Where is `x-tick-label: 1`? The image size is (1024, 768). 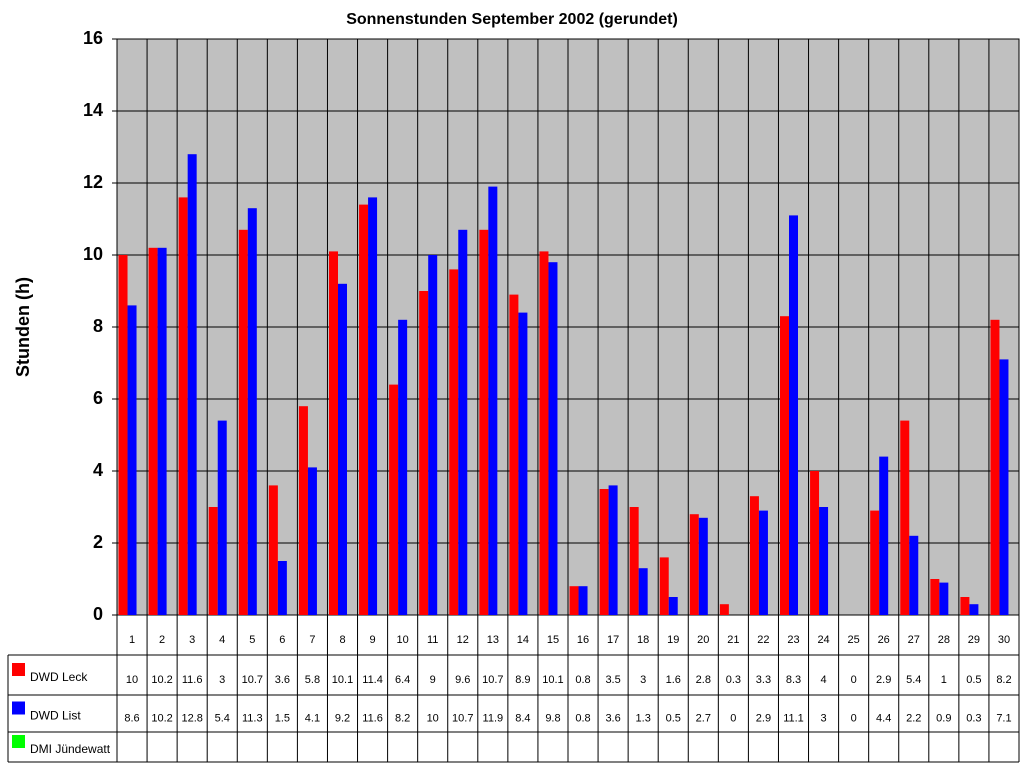
x-tick-label: 1 is located at coordinates (132, 640).